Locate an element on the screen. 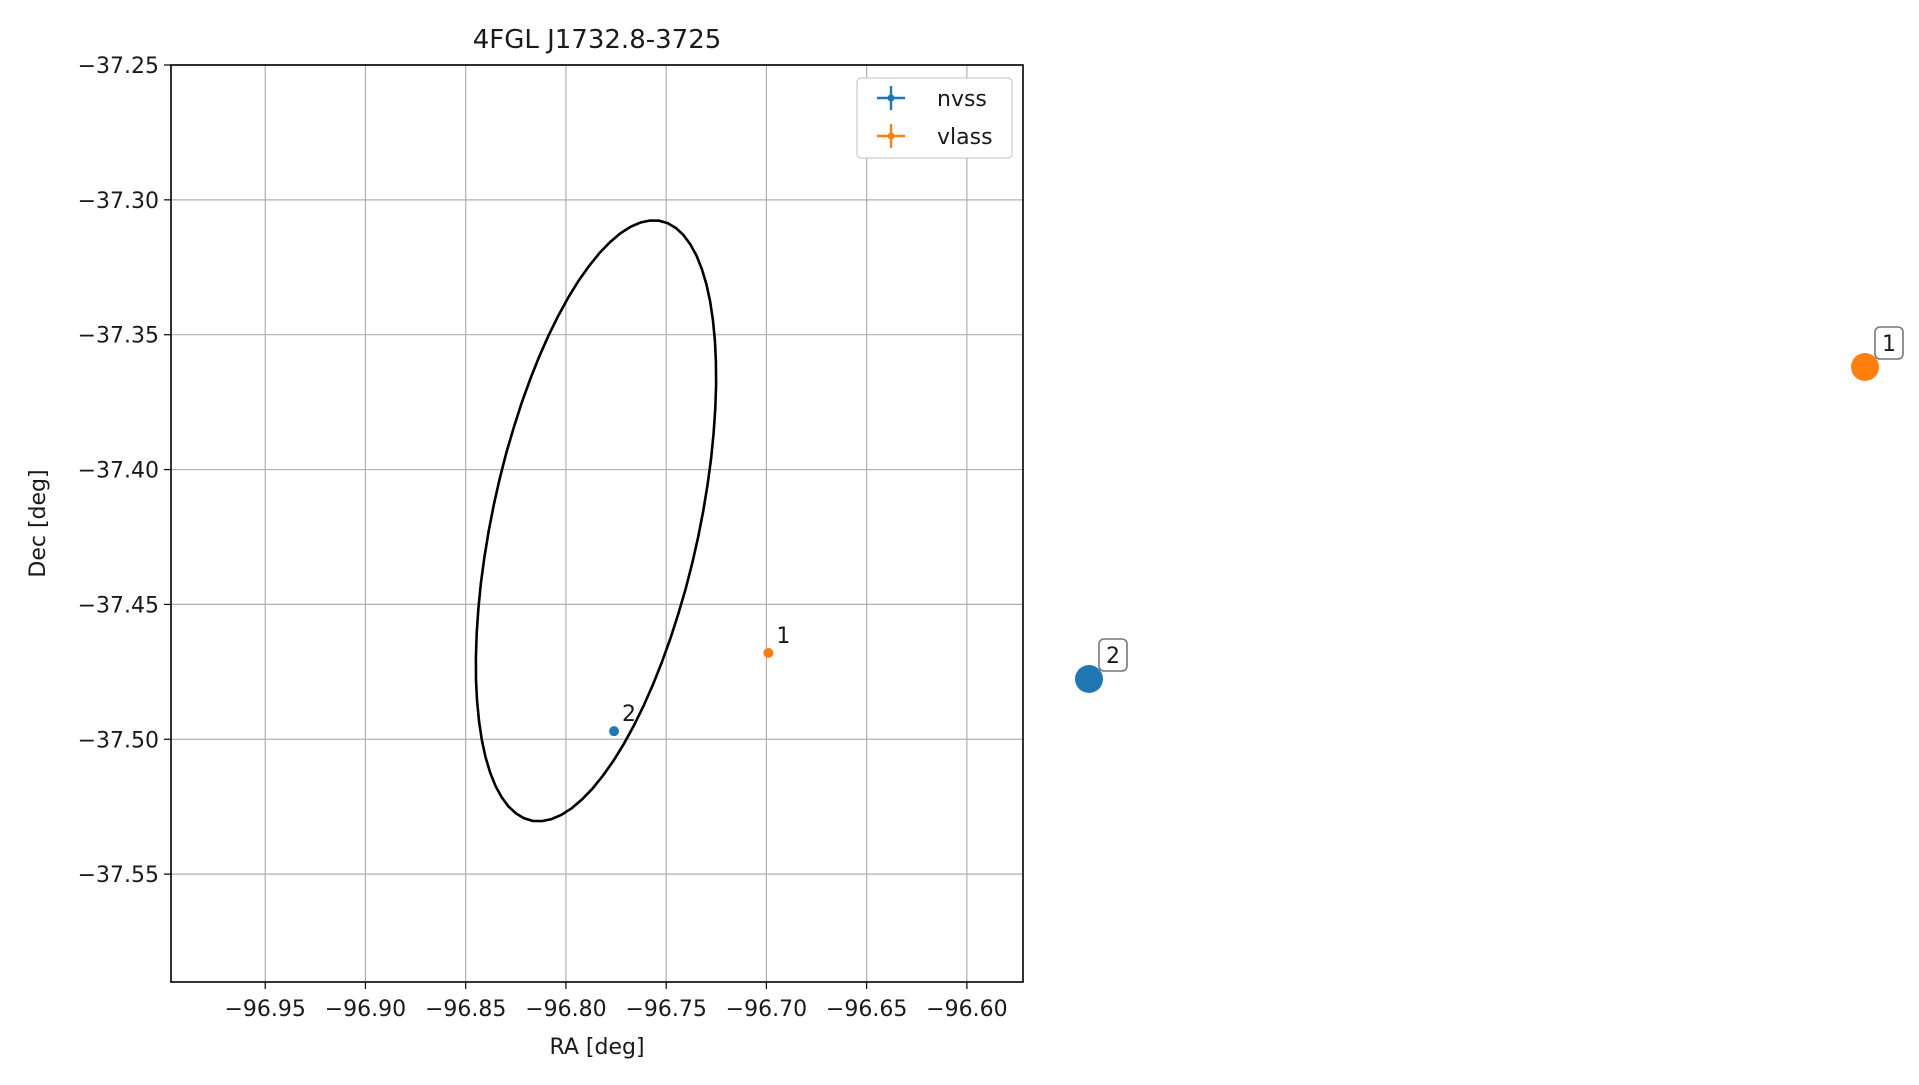 This screenshot has height=1085, width=1919. x-axis-label: RA [deg] is located at coordinates (596, 1047).